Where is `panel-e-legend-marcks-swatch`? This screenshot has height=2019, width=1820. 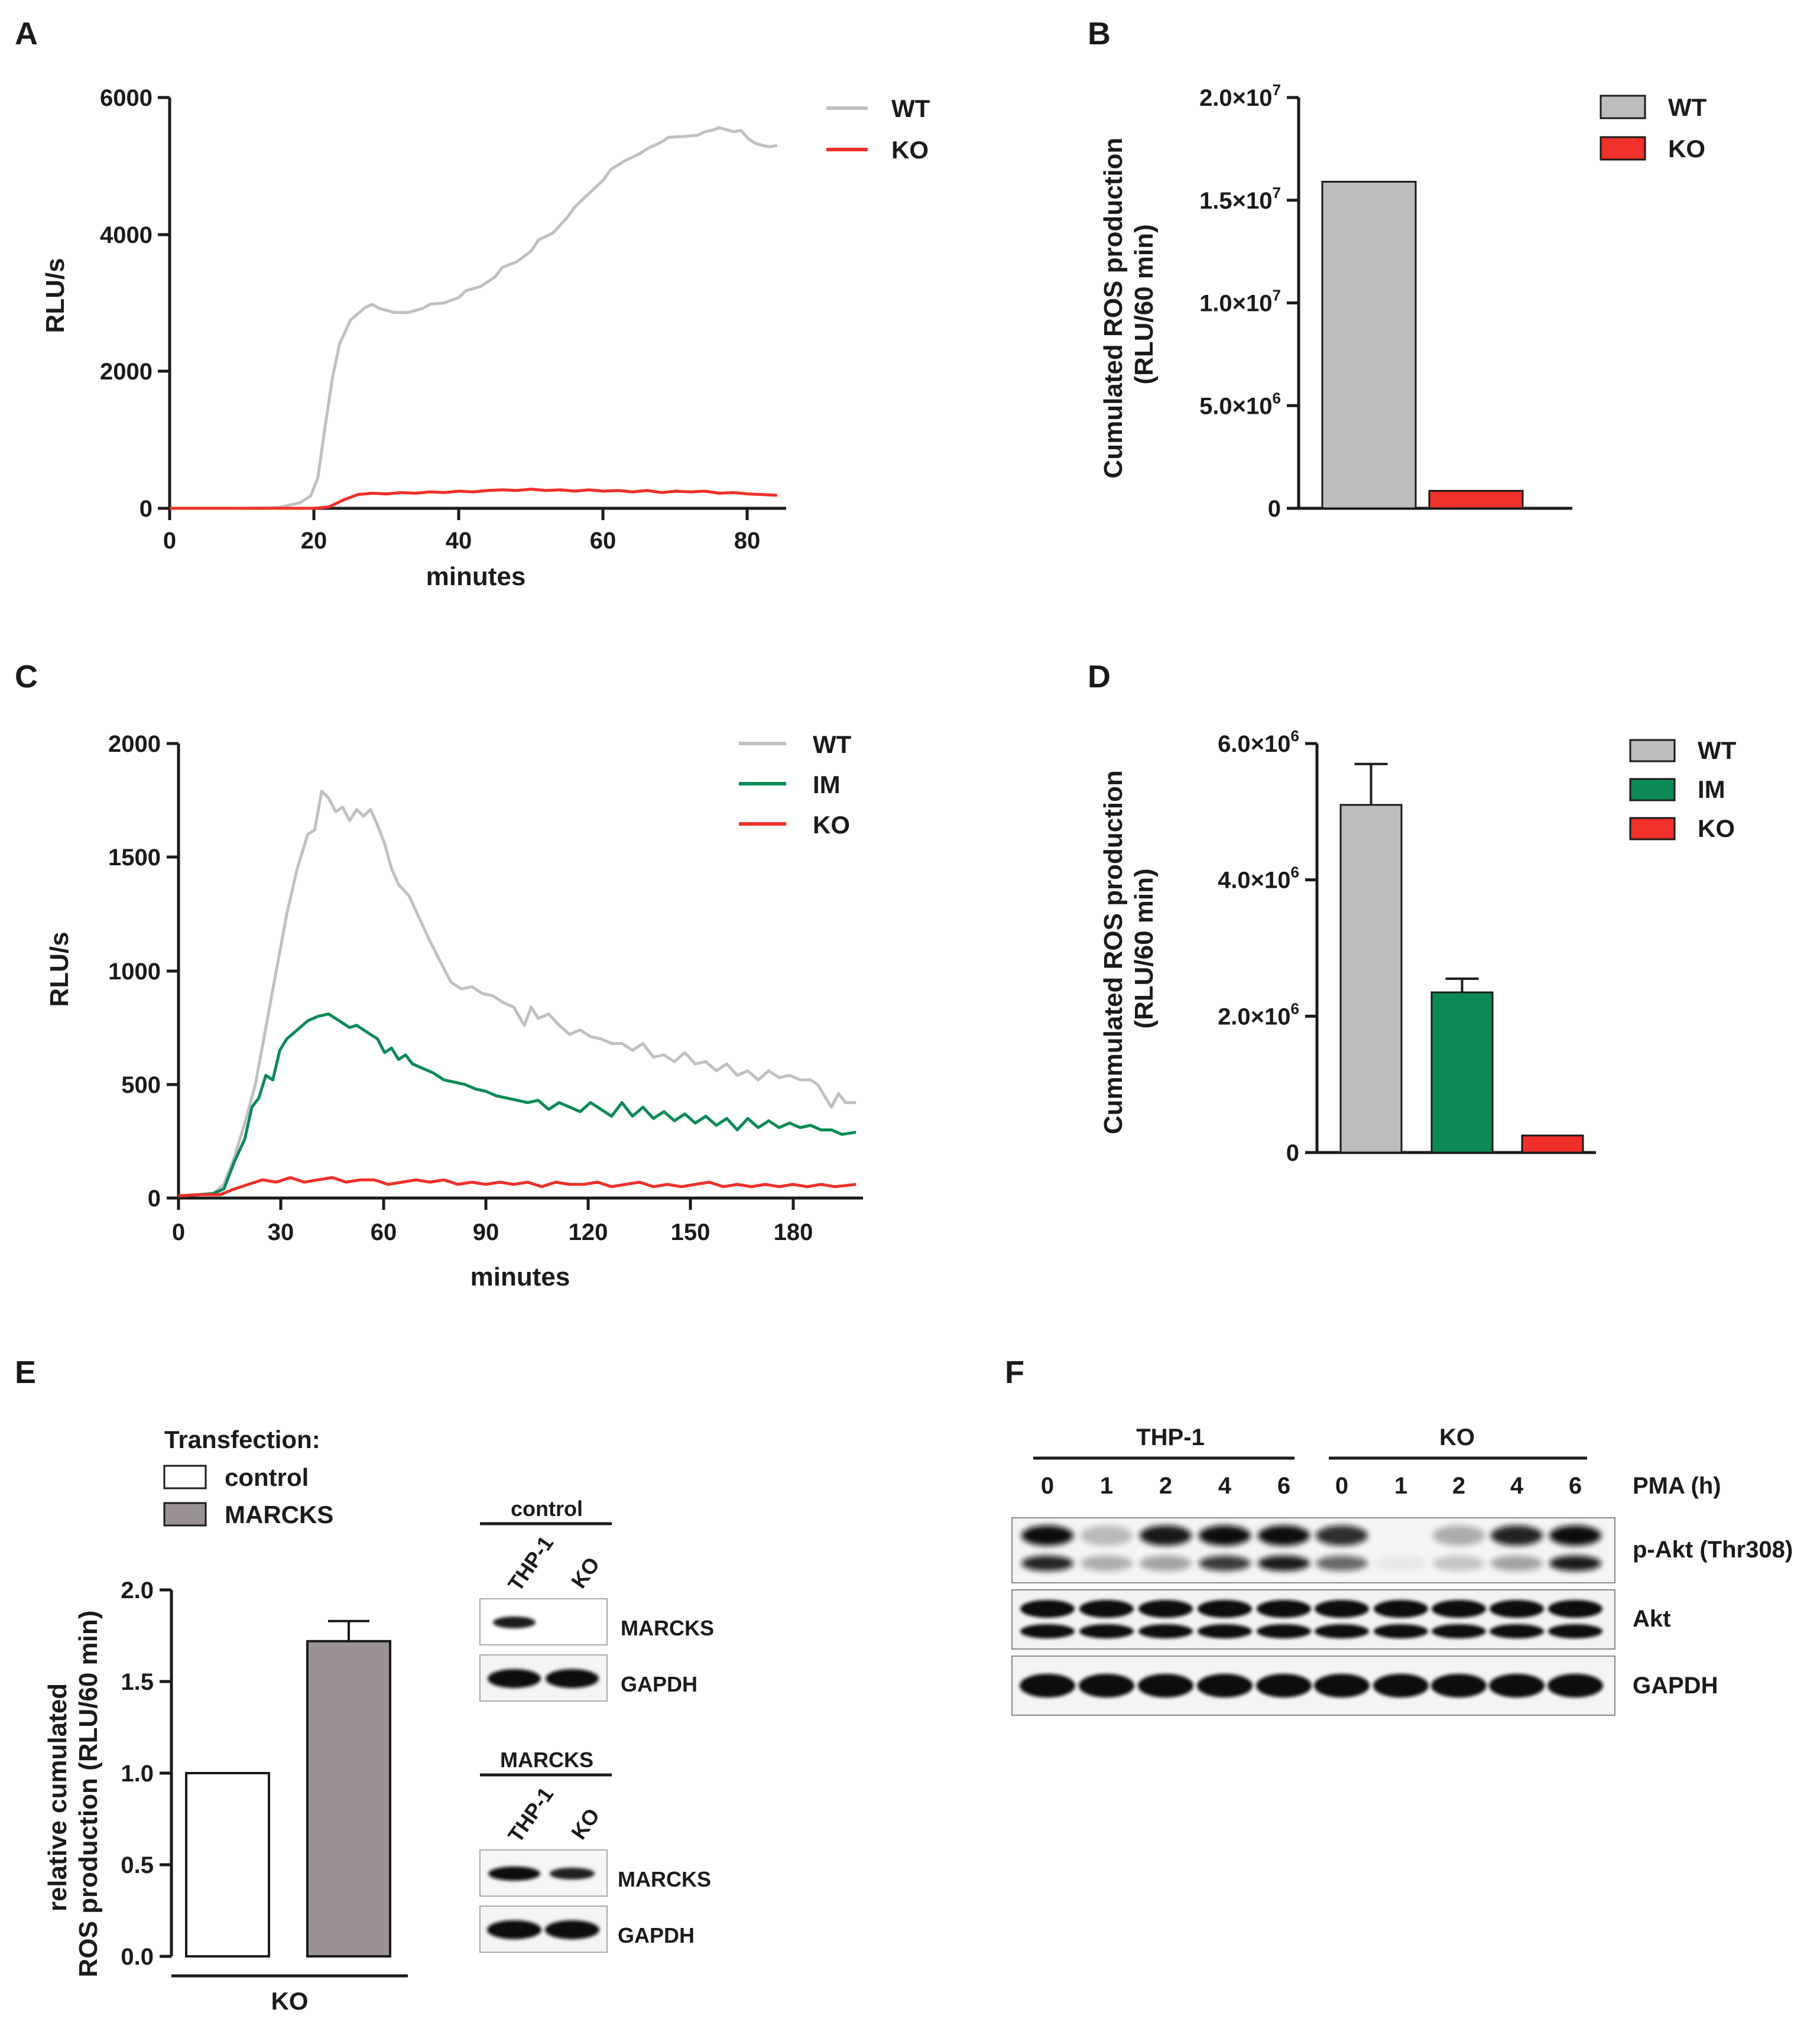
panel-e-legend-marcks-swatch is located at coordinates (185, 1514).